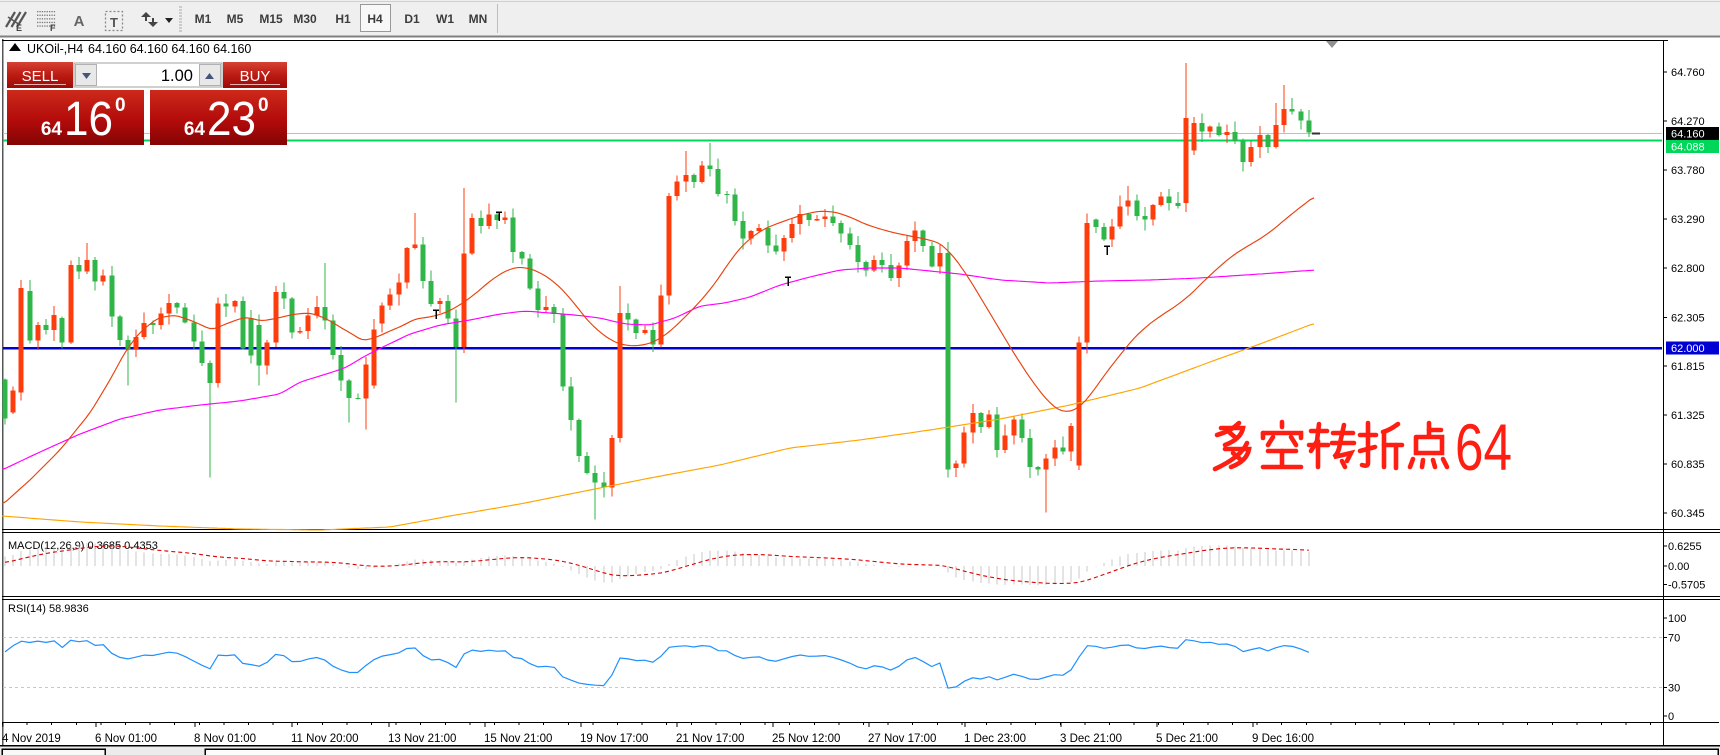  What do you see at coordinates (1688, 514) in the screenshot?
I see `svg-text: 60.345` at bounding box center [1688, 514].